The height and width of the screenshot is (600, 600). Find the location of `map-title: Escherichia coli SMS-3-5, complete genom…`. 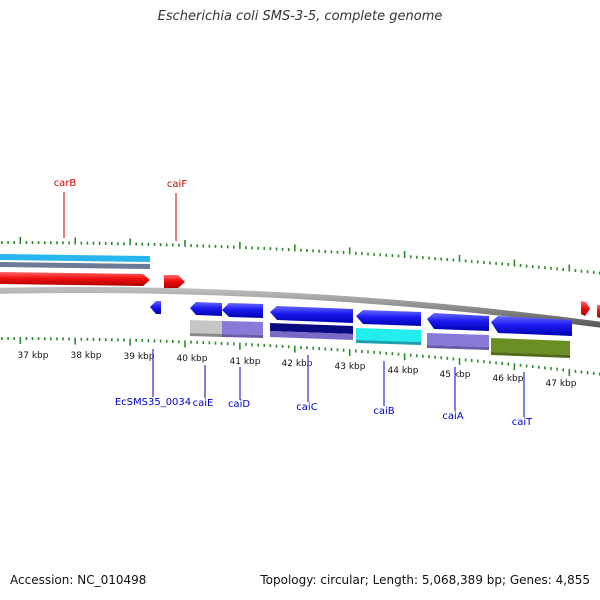

map-title: Escherichia coli SMS-3-5, complete genom… is located at coordinates (300, 16).